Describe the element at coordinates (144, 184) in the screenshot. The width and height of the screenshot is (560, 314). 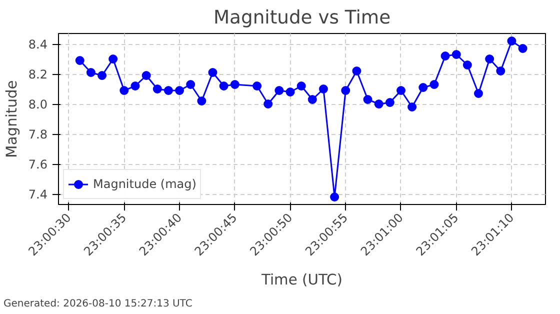
I see `legend-label: Magnitude (mag)` at that location.